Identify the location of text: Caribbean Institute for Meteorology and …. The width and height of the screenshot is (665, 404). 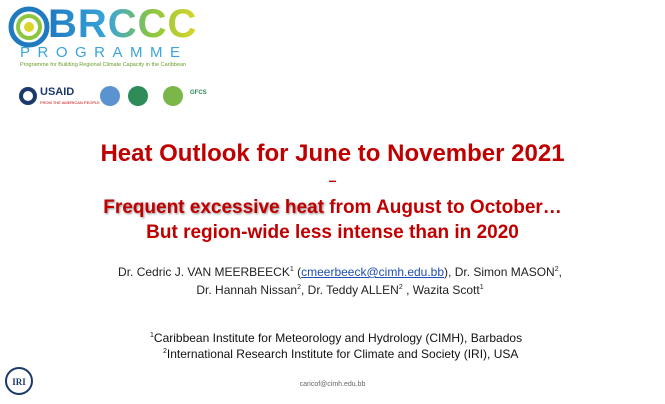
(338, 338).